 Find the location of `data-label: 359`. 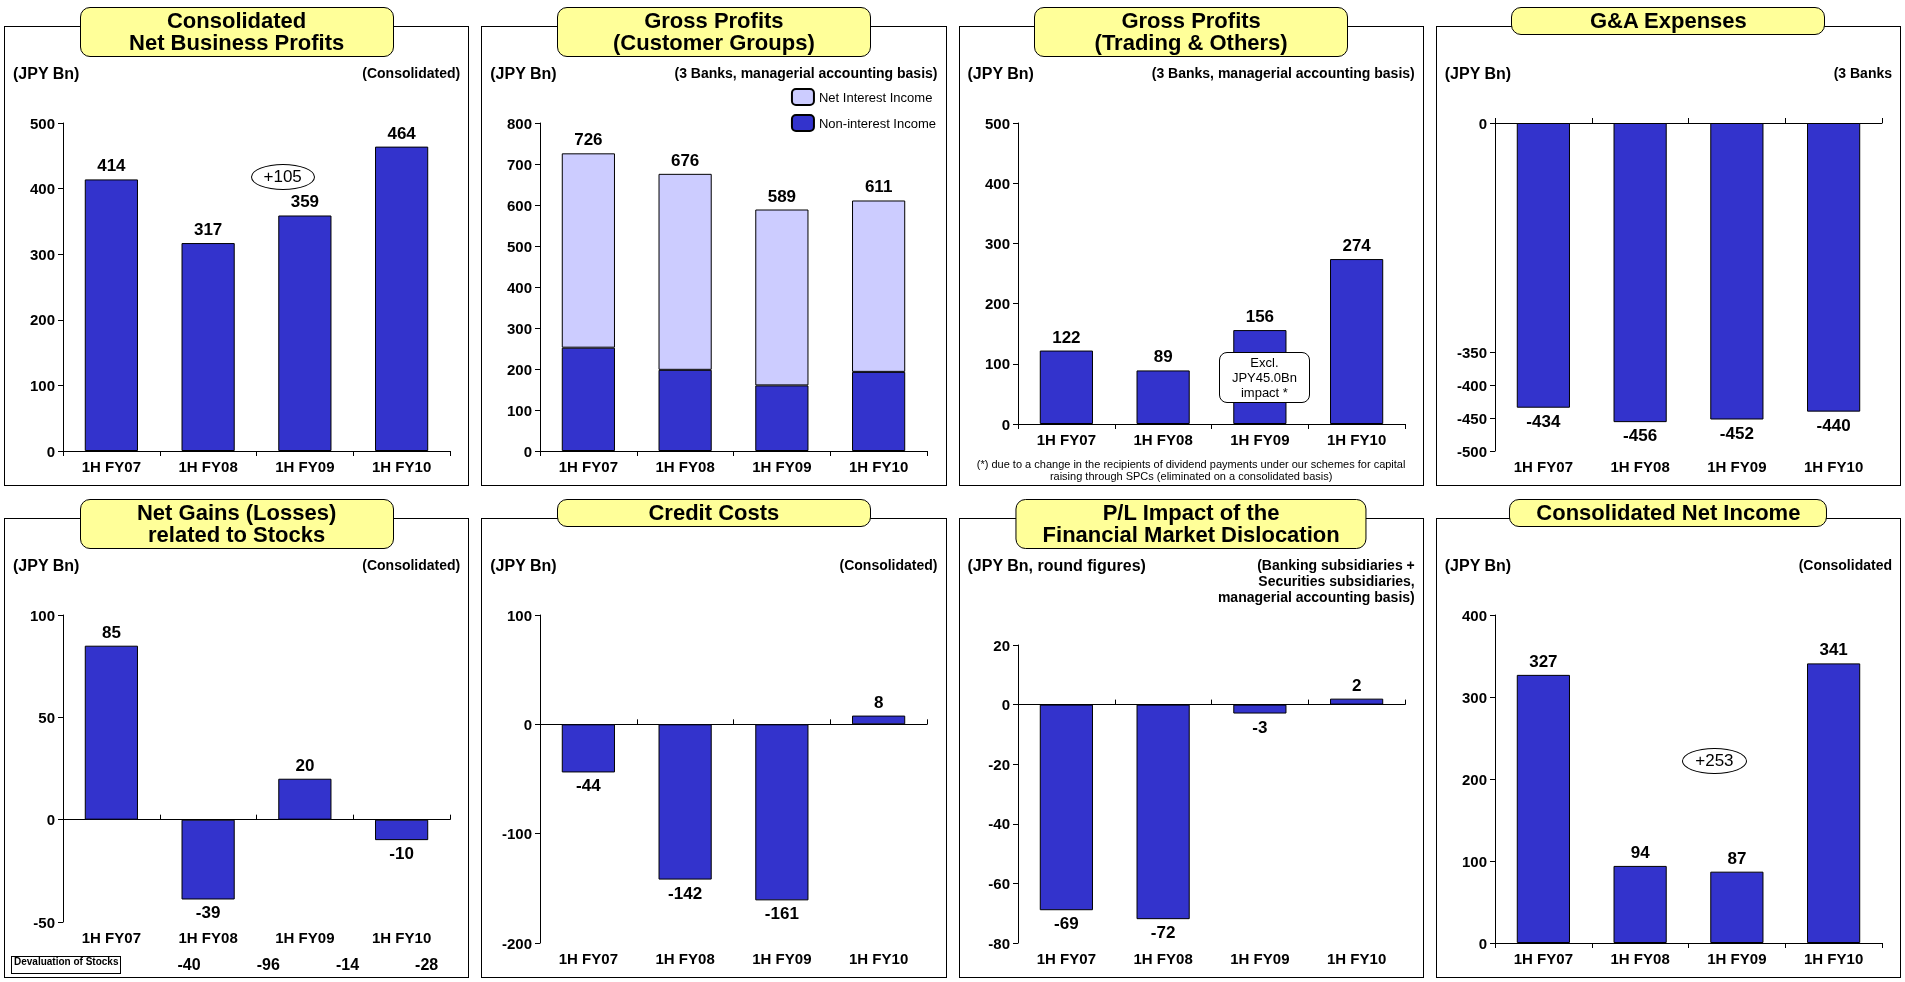

data-label: 359 is located at coordinates (305, 202).